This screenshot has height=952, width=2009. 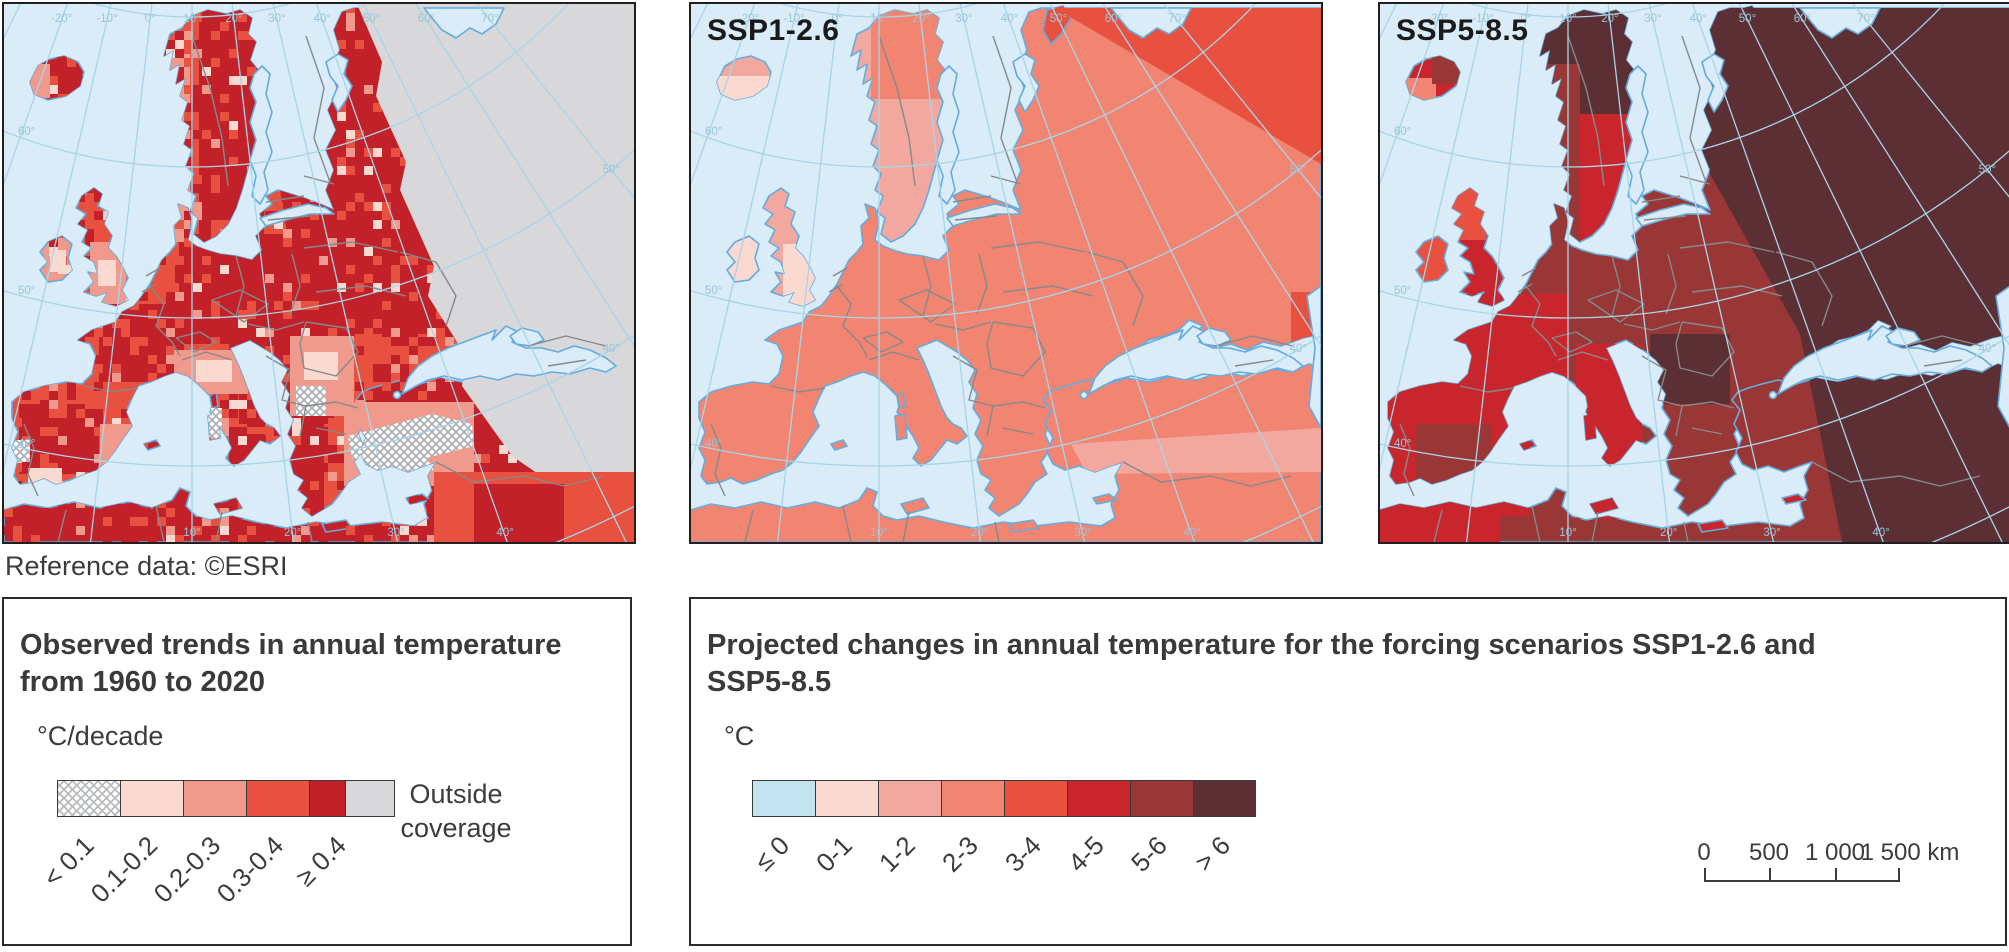 I want to click on legend-observed-swatches, so click(x=214, y=798).